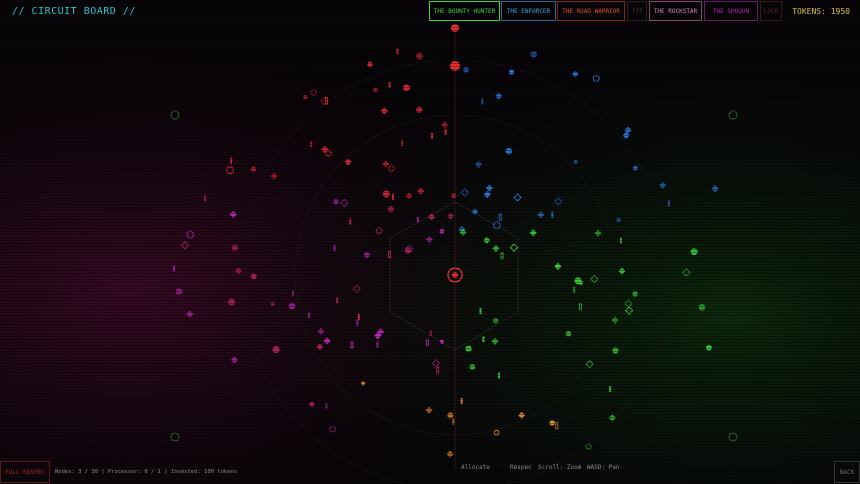 Image resolution: width=860 pixels, height=484 pixels. Describe the element at coordinates (847, 472) in the screenshot. I see `back-button: BACK` at that location.